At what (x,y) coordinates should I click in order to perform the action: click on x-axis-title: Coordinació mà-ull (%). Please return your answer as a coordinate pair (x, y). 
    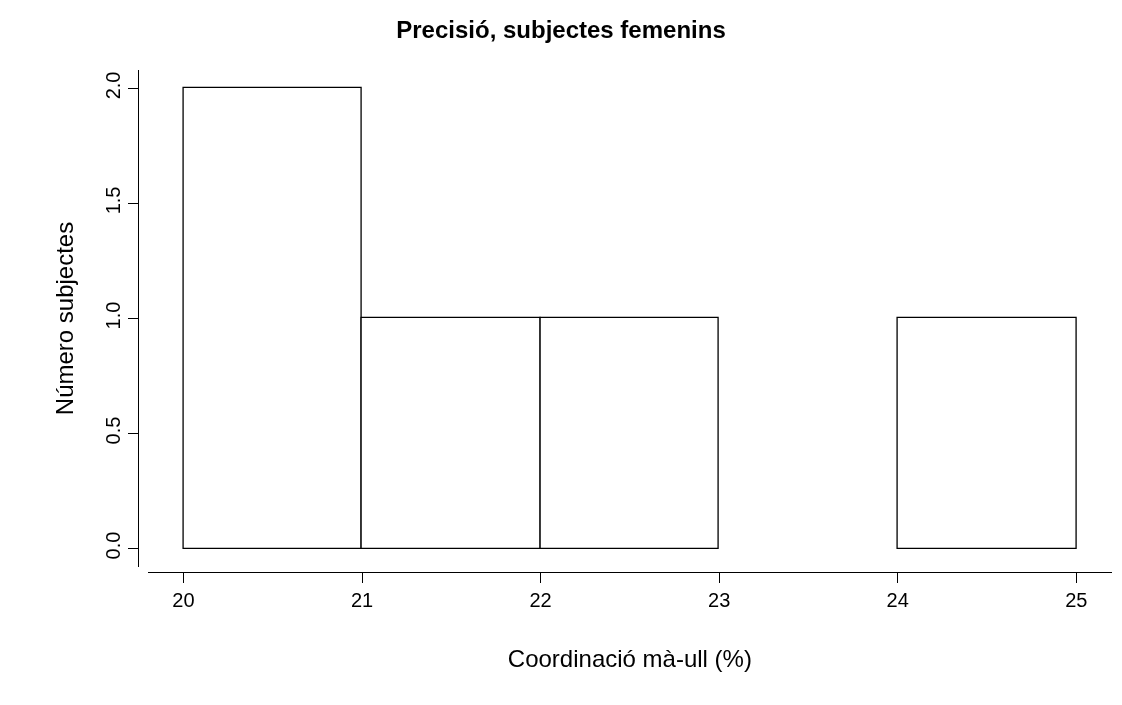
    Looking at the image, I should click on (629, 659).